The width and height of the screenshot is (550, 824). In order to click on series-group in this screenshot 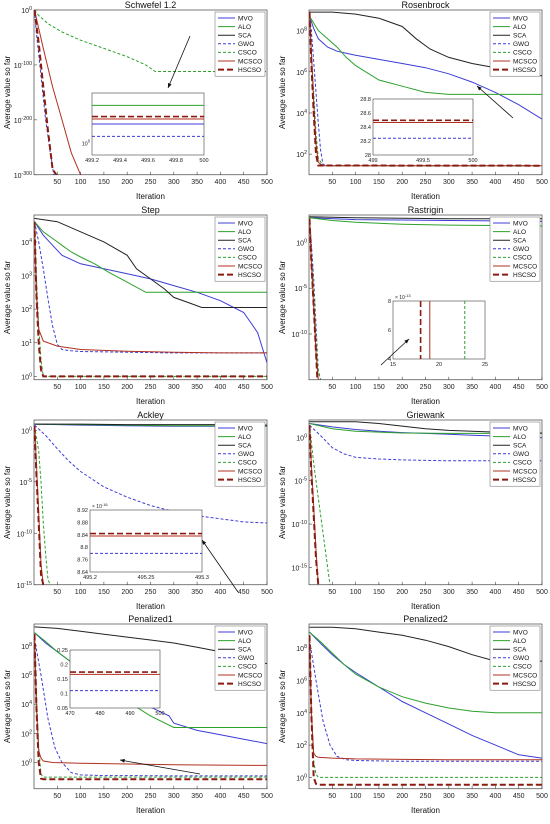, I will do `click(150, 297)`.